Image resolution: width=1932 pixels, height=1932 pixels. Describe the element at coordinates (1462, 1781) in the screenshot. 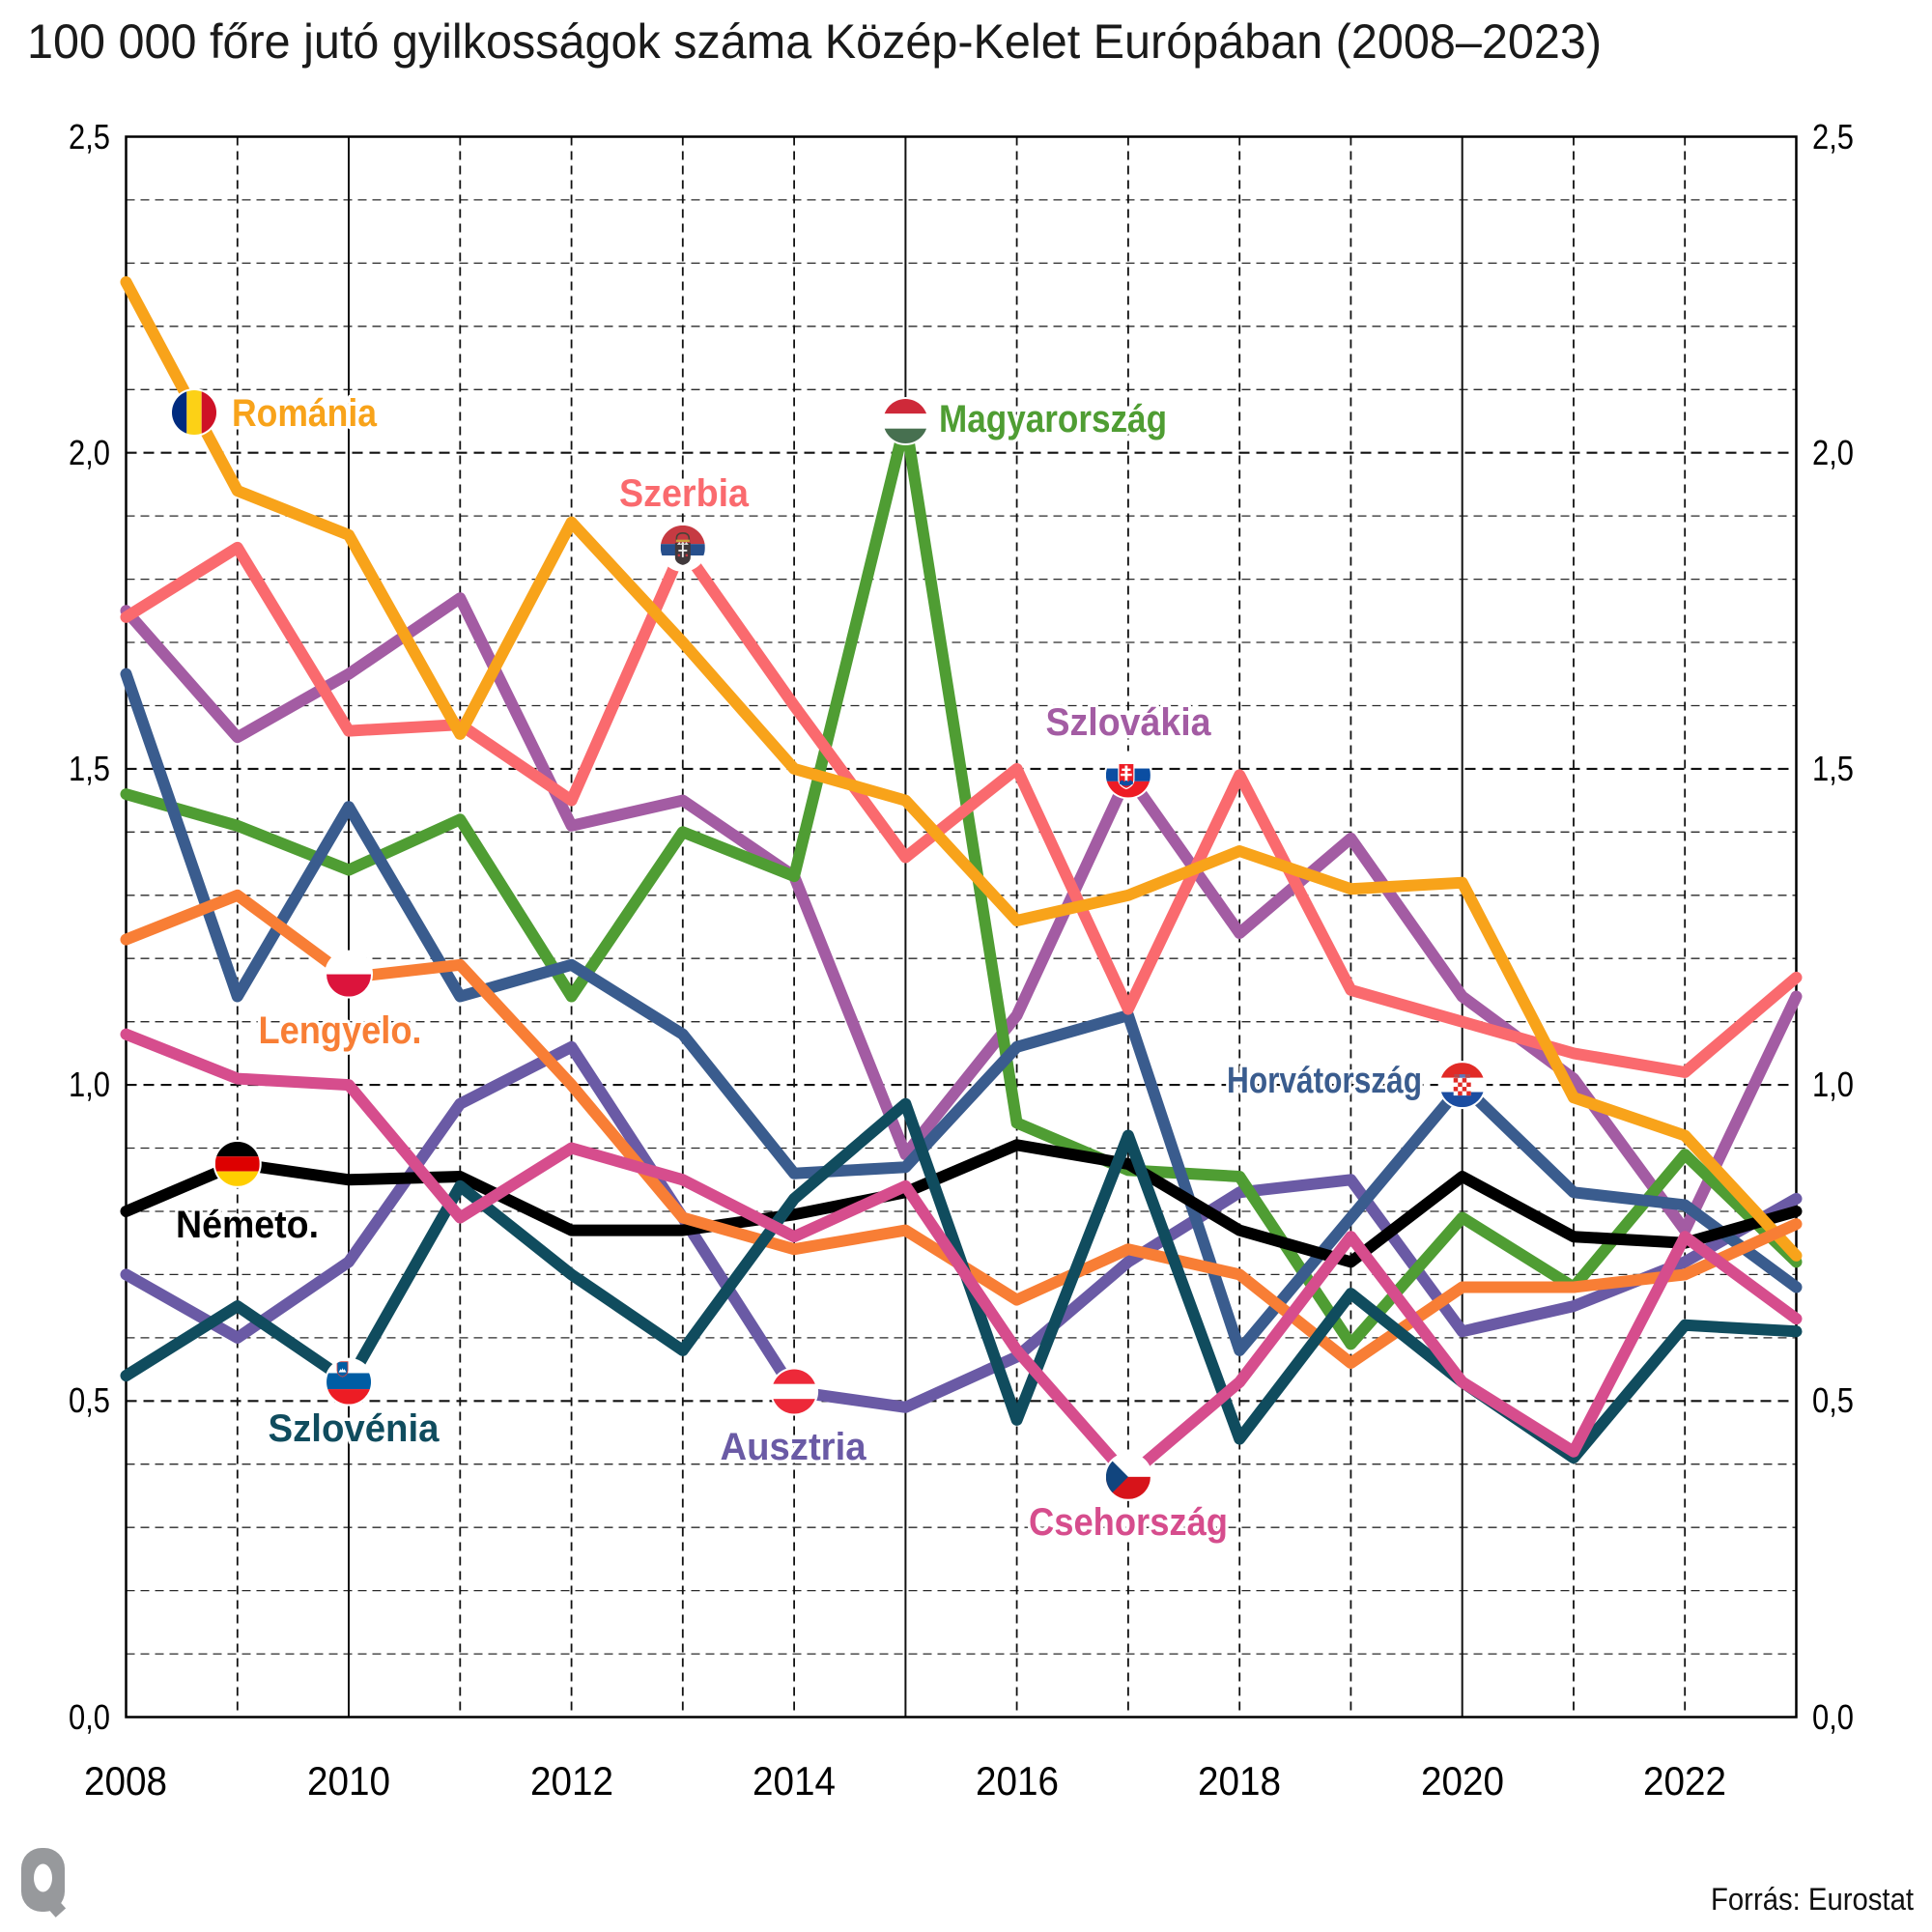

I see `svg-text: 2020` at that location.